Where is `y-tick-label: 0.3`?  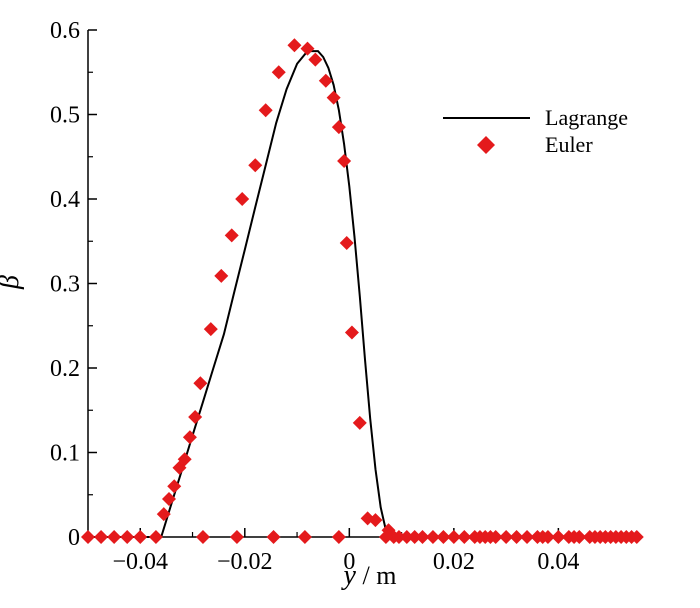
y-tick-label: 0.3 is located at coordinates (65, 285).